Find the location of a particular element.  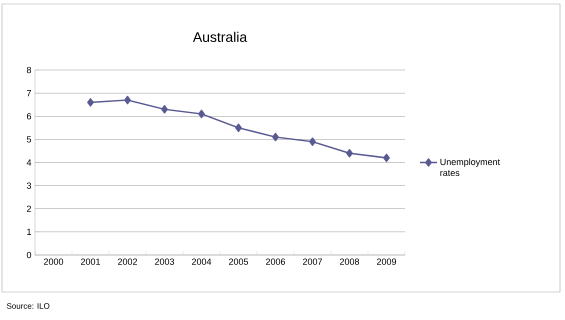

x-tick-label: 2009 is located at coordinates (386, 261).